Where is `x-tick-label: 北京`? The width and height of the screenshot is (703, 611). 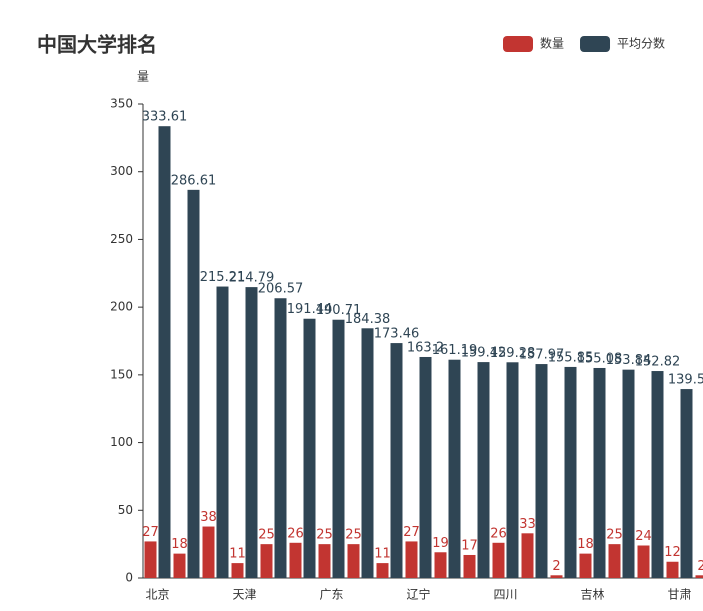 x-tick-label: 北京 is located at coordinates (157, 595).